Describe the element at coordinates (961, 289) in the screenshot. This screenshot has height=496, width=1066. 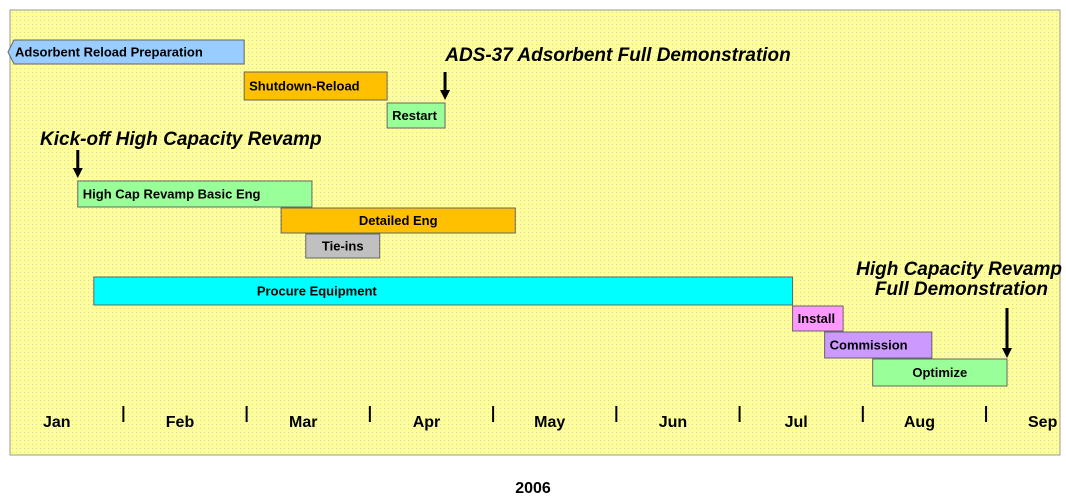
I see `milestone-label: Full Demonstration` at that location.